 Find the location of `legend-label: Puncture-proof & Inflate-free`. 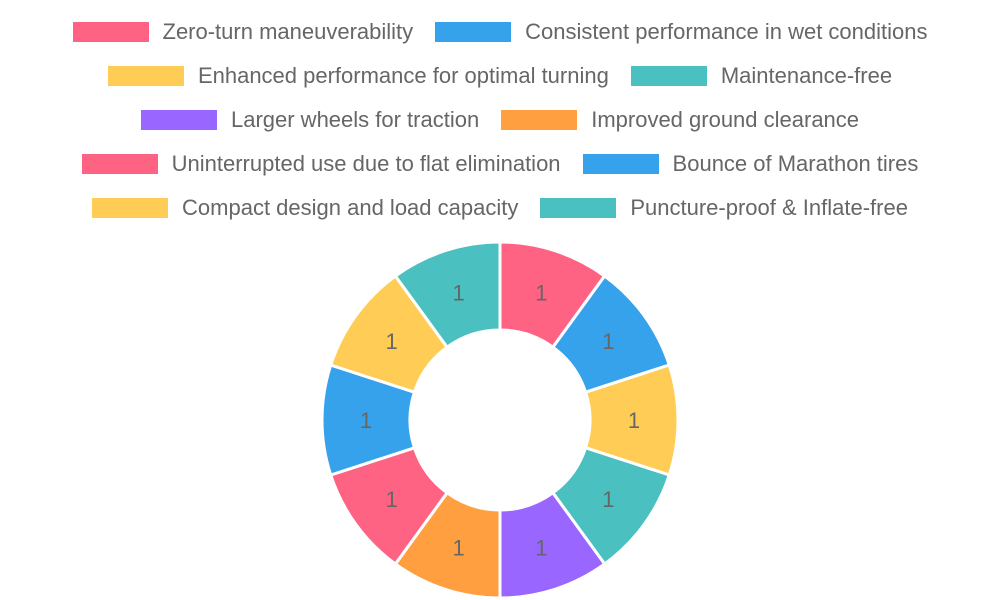

legend-label: Puncture-proof & Inflate-free is located at coordinates (769, 207).